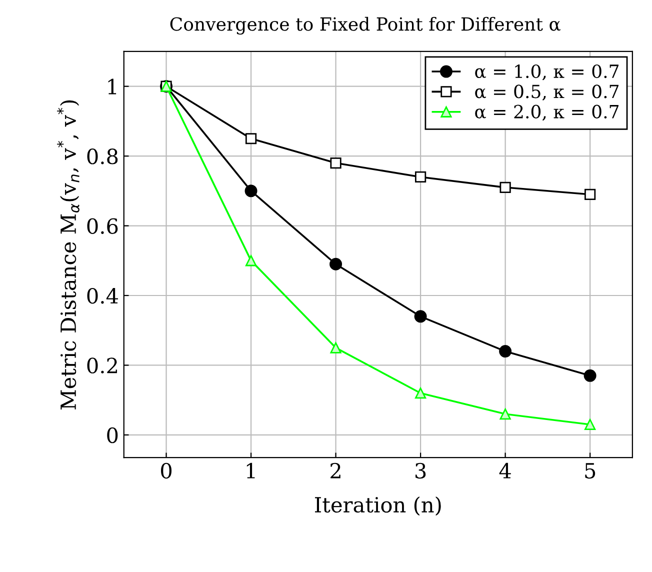 This screenshot has width=652, height=572. Describe the element at coordinates (546, 112) in the screenshot. I see `legend-label: α = 2.0, κ = 0.7` at that location.